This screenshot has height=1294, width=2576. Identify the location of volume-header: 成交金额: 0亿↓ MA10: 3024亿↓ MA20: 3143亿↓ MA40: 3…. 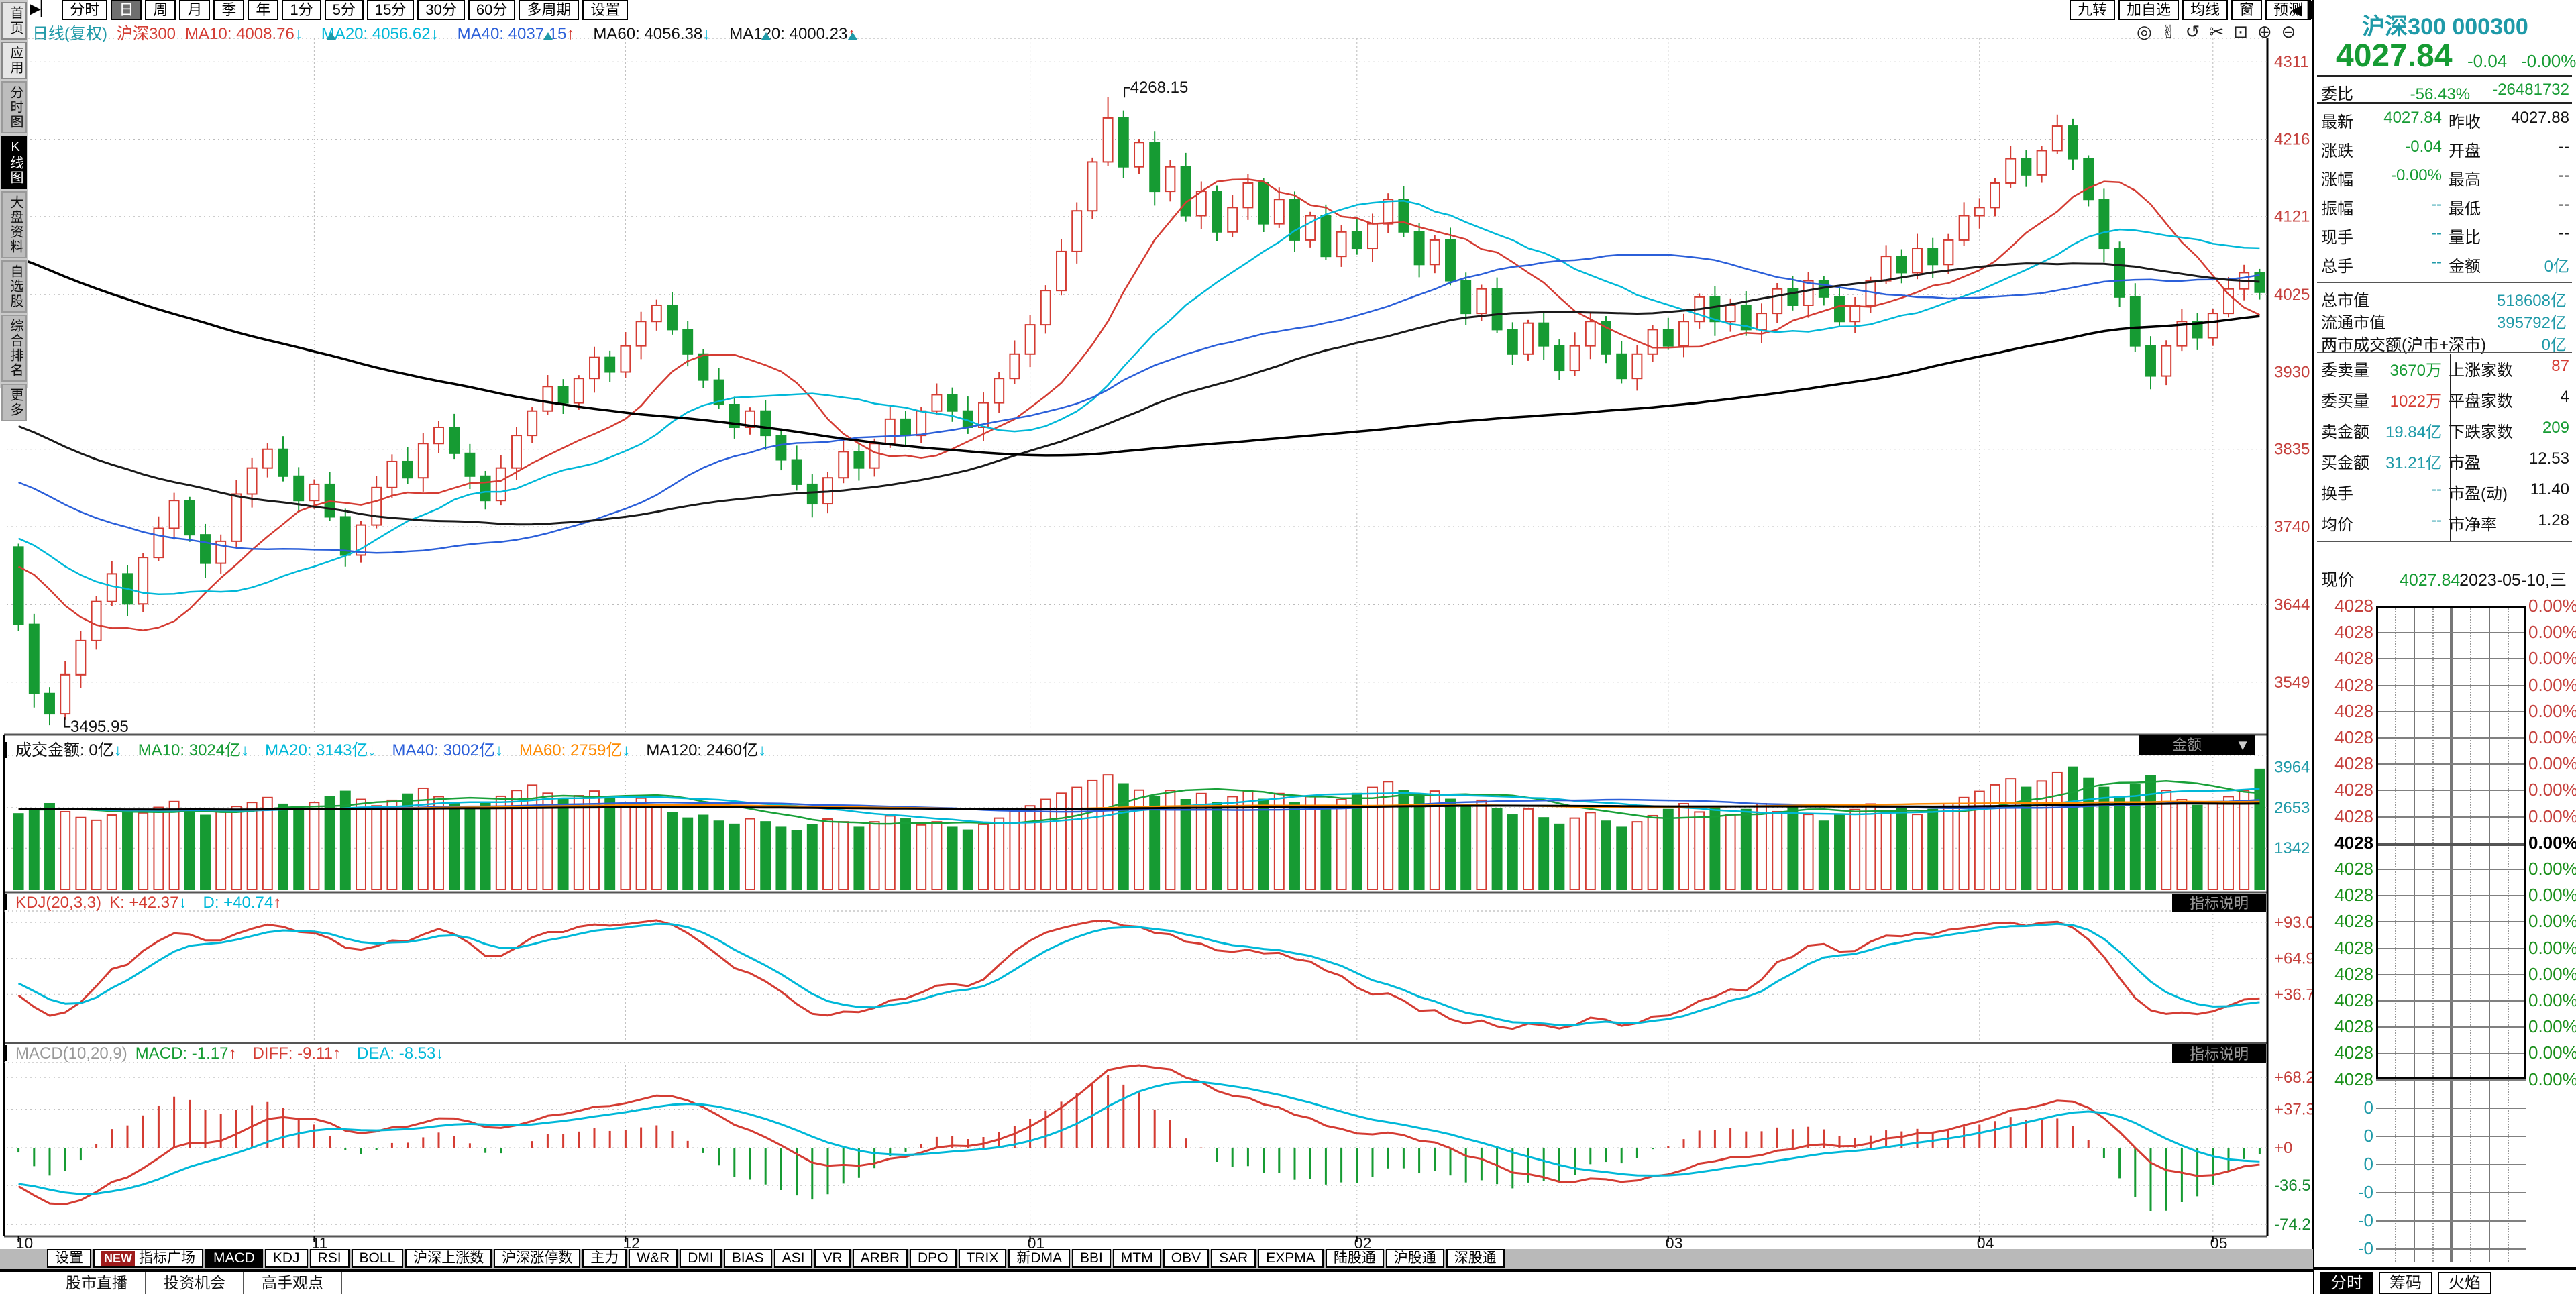
(393, 748).